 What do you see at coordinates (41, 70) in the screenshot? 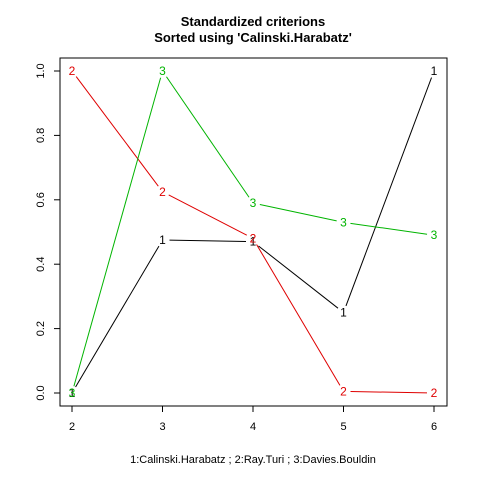
I see `y-tick-label: 1.0` at bounding box center [41, 70].